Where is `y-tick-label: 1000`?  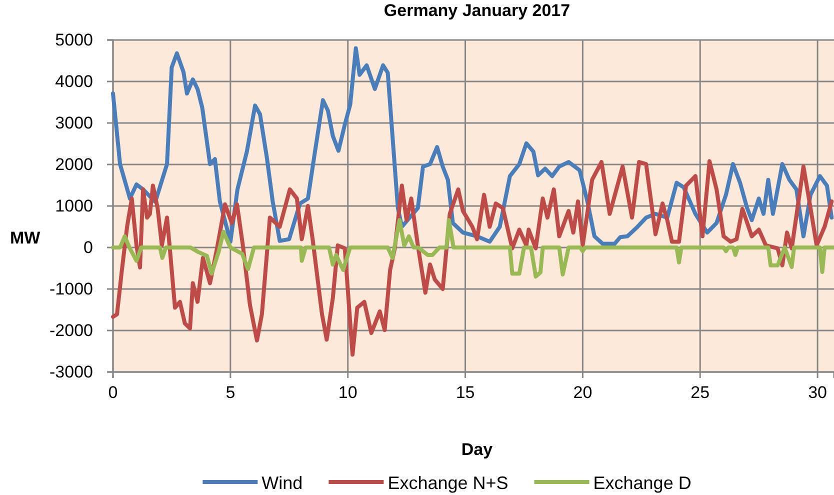 y-tick-label: 1000 is located at coordinates (74, 206).